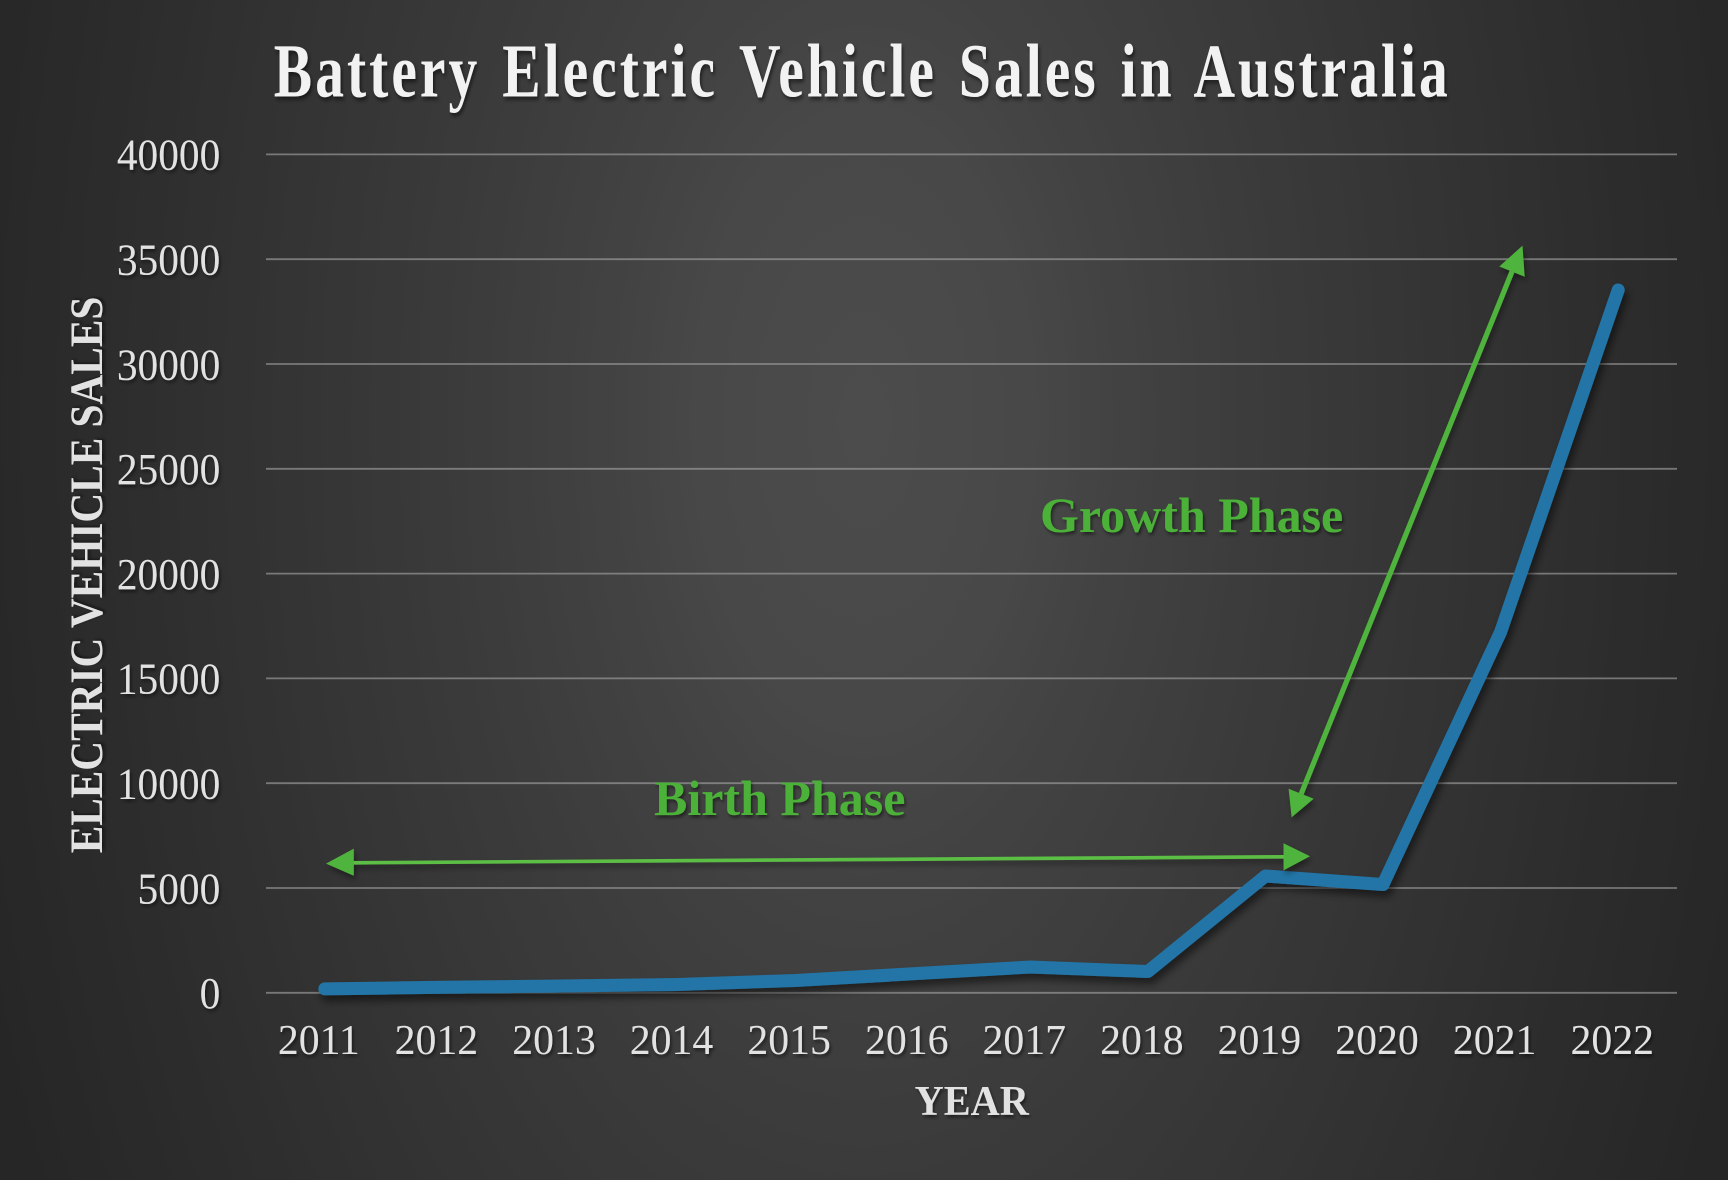  Describe the element at coordinates (789, 1041) in the screenshot. I see `svg-text: 2015` at that location.